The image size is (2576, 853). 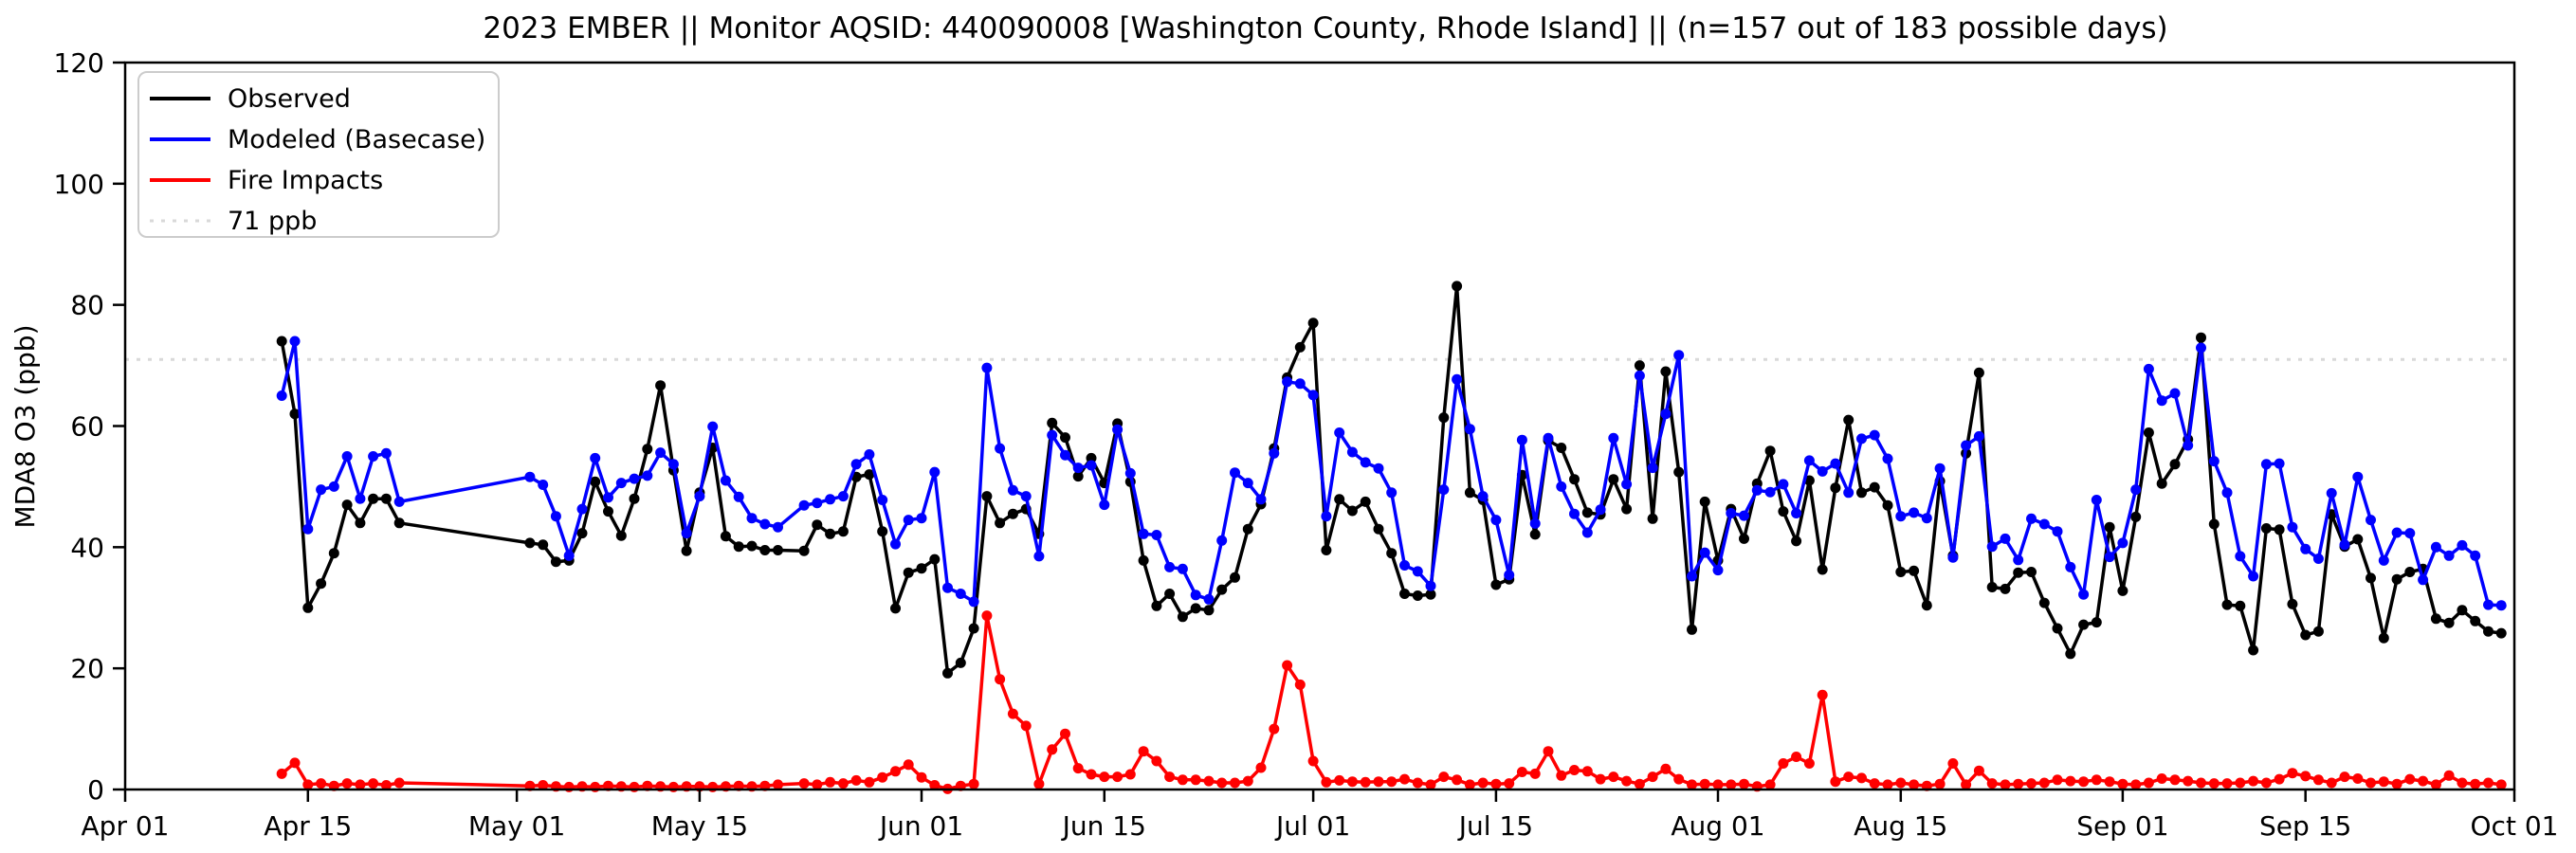 I want to click on legend-item-observed: Observed, so click(x=250, y=99).